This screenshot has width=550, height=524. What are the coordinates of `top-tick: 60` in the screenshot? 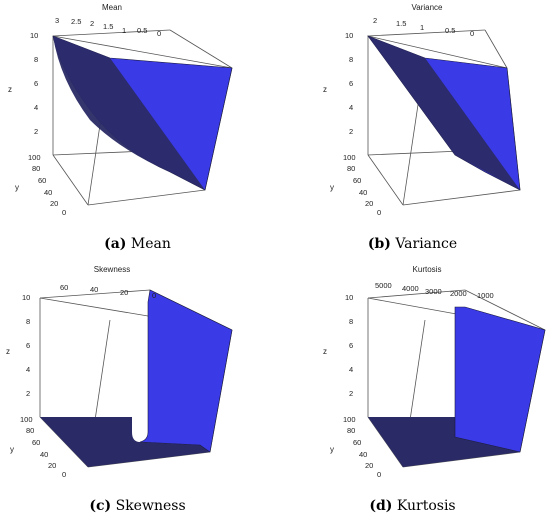 It's located at (64, 287).